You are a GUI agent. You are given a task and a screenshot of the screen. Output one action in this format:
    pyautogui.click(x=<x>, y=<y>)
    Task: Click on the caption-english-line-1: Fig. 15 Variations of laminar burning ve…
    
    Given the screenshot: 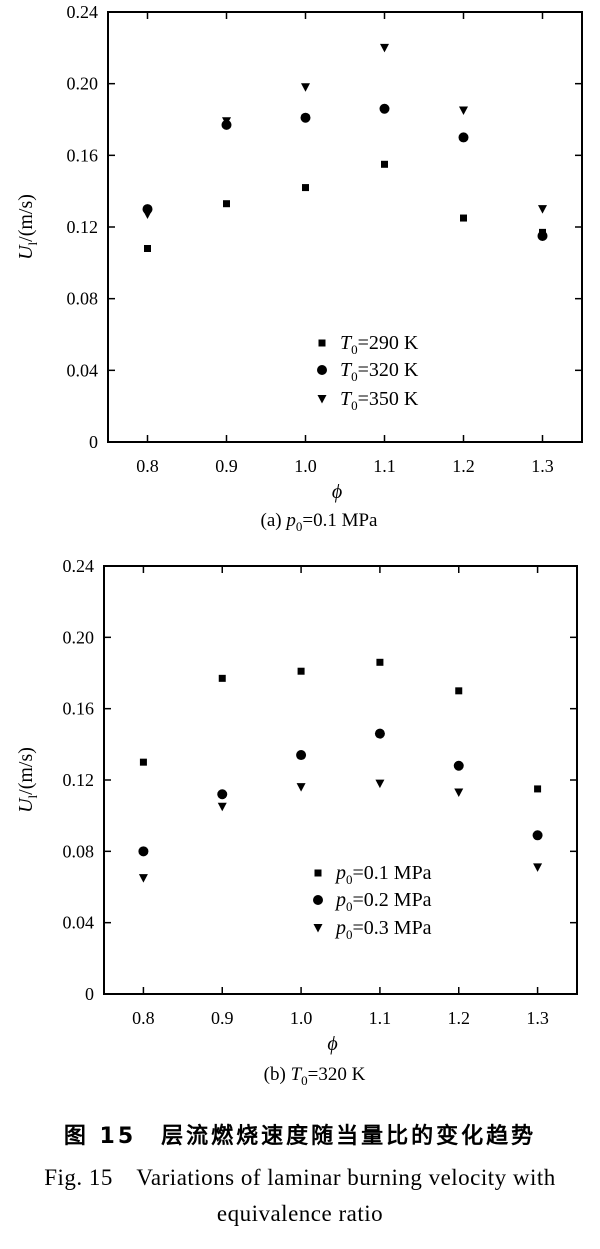 What is the action you would take?
    pyautogui.click(x=300, y=1177)
    